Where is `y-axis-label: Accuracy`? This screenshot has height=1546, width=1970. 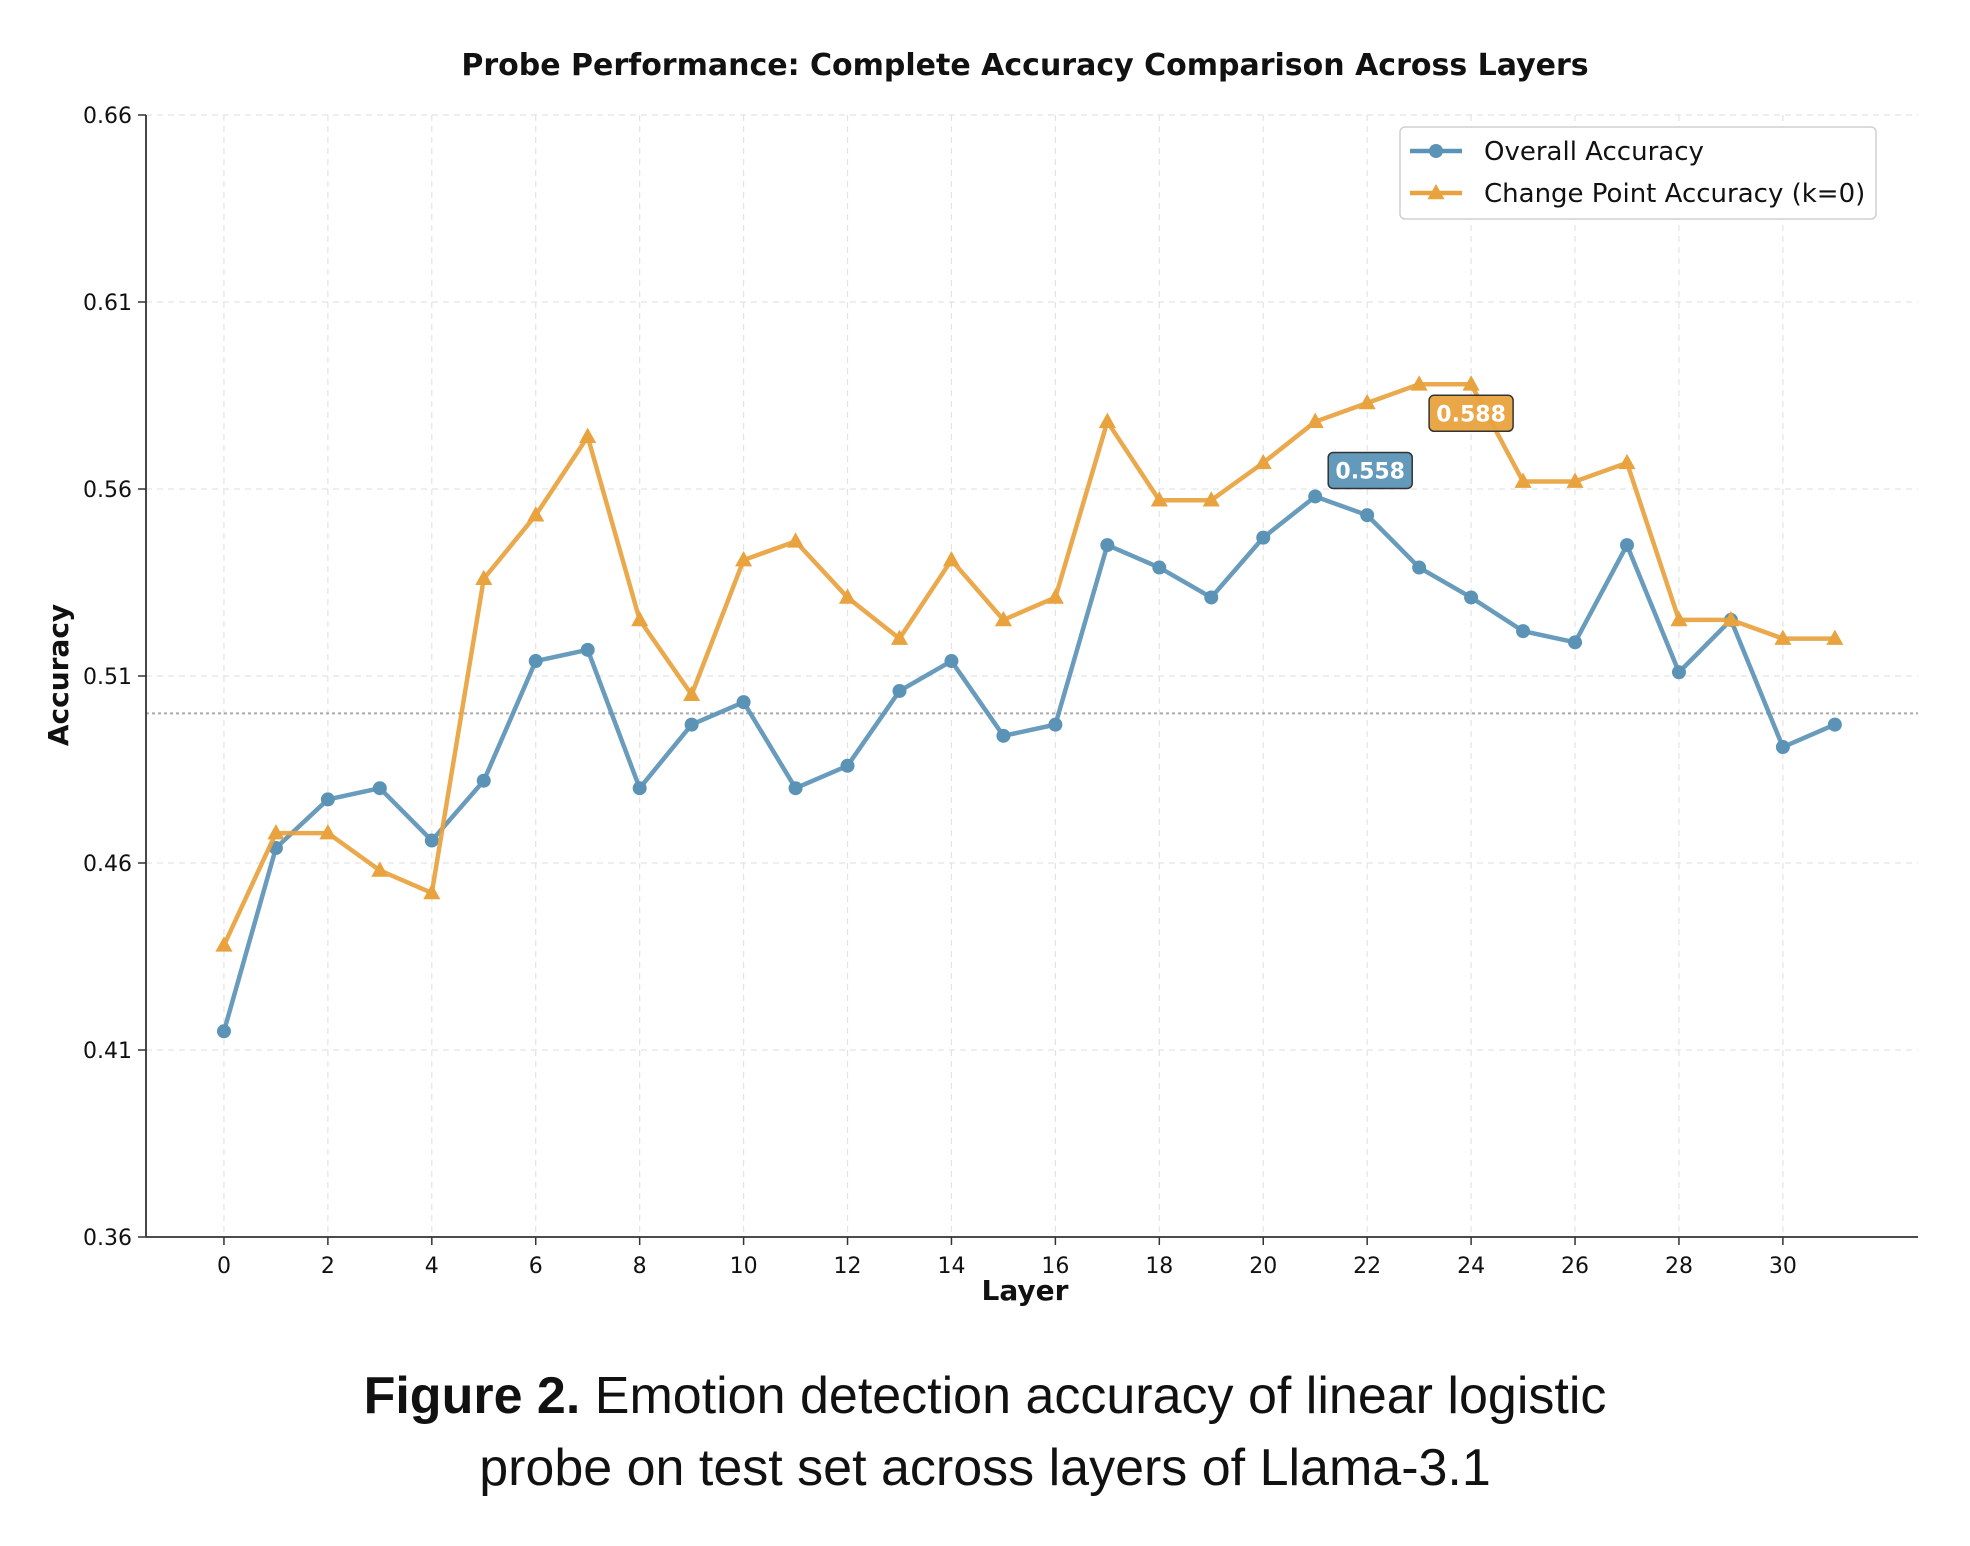
y-axis-label: Accuracy is located at coordinates (58, 675).